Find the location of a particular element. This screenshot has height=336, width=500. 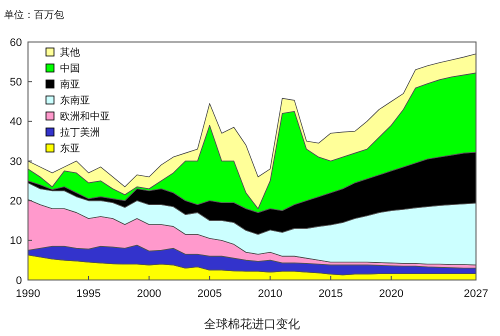

y-tick-label: 10 is located at coordinates (16, 241).